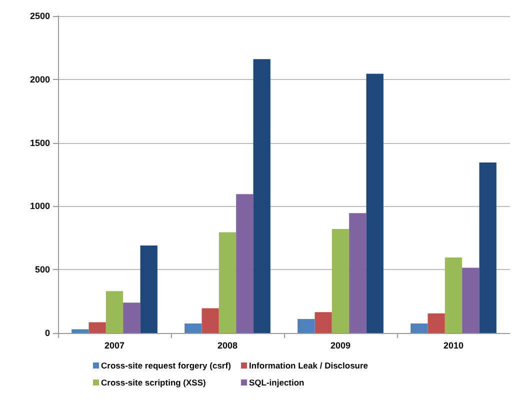 This screenshot has width=518, height=406. Describe the element at coordinates (40, 16) in the screenshot. I see `y-tick-label: 2500` at that location.